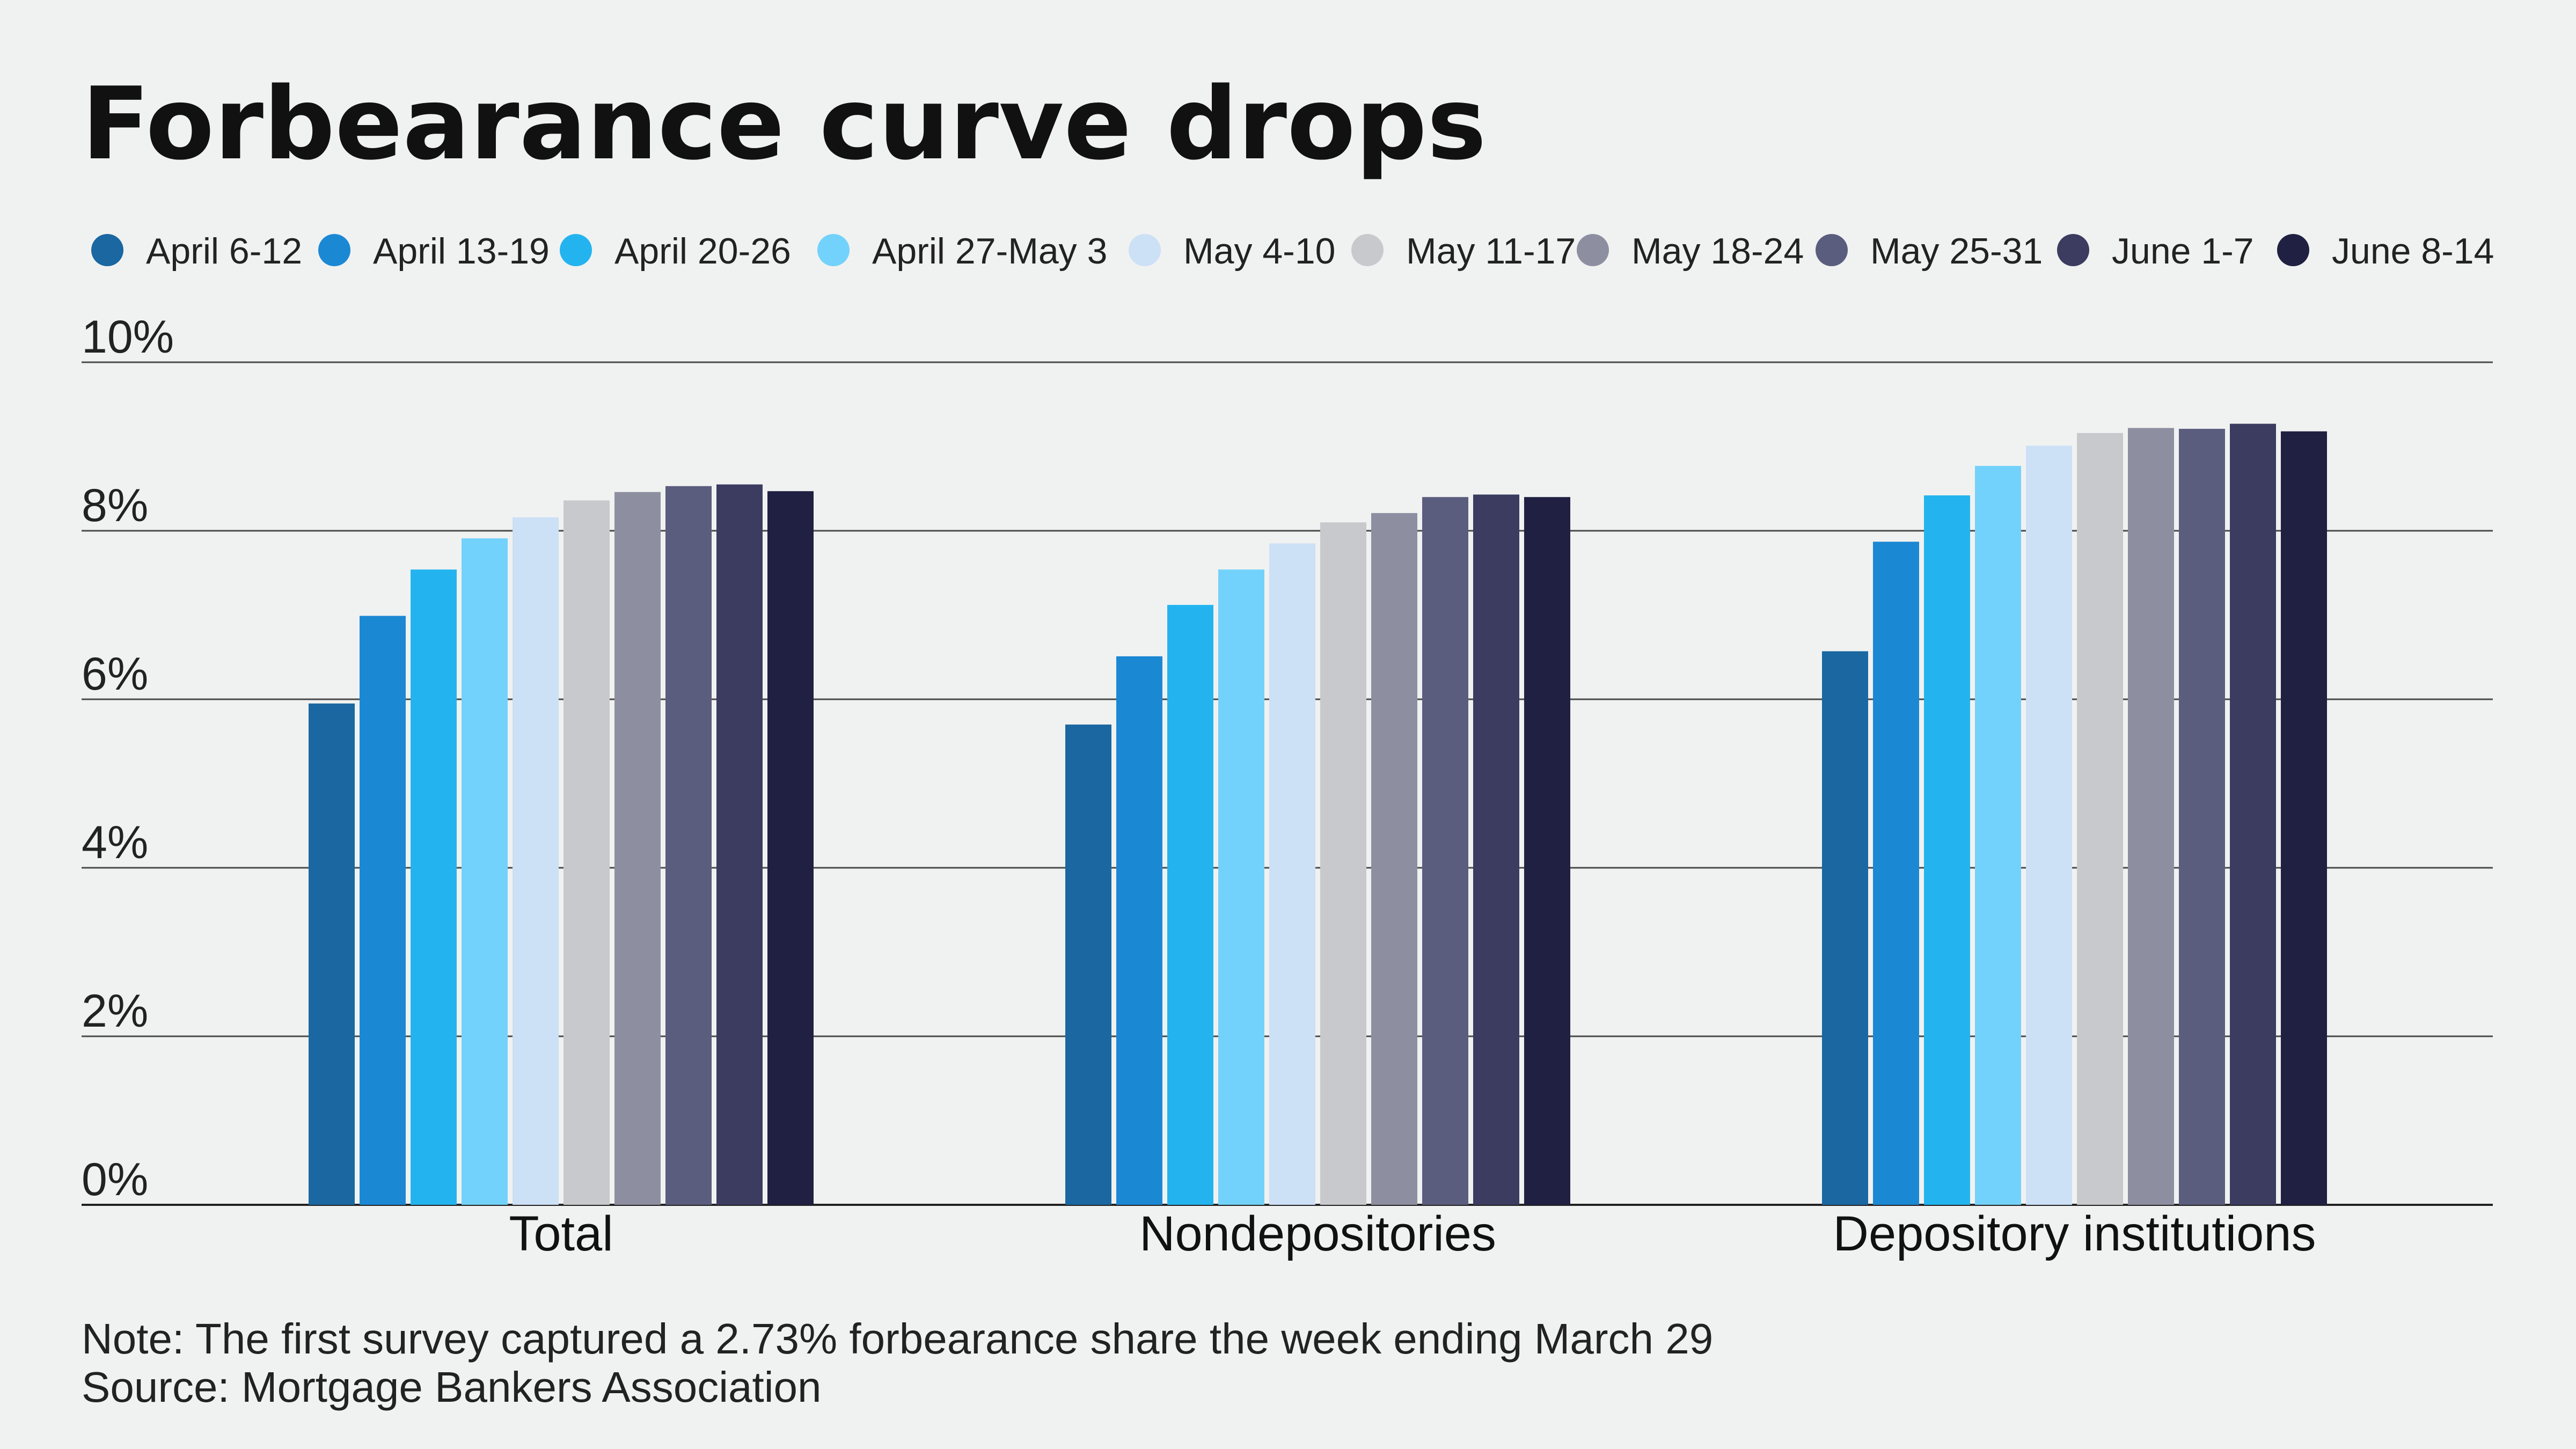 This screenshot has height=1449, width=2576. What do you see at coordinates (461, 251) in the screenshot?
I see `legend-label: April 13-19` at bounding box center [461, 251].